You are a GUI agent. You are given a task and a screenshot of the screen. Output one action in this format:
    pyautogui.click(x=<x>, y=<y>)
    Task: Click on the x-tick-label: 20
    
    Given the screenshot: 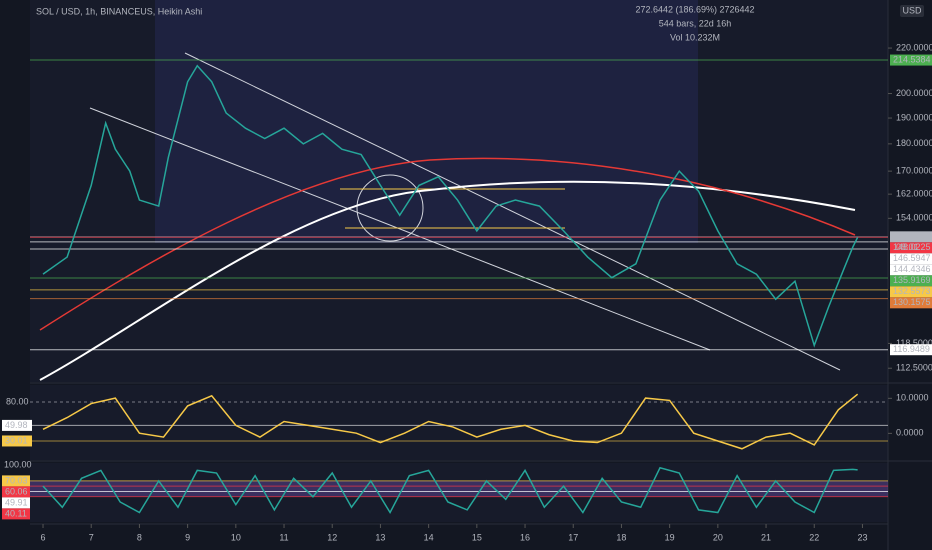 What is the action you would take?
    pyautogui.click(x=718, y=537)
    